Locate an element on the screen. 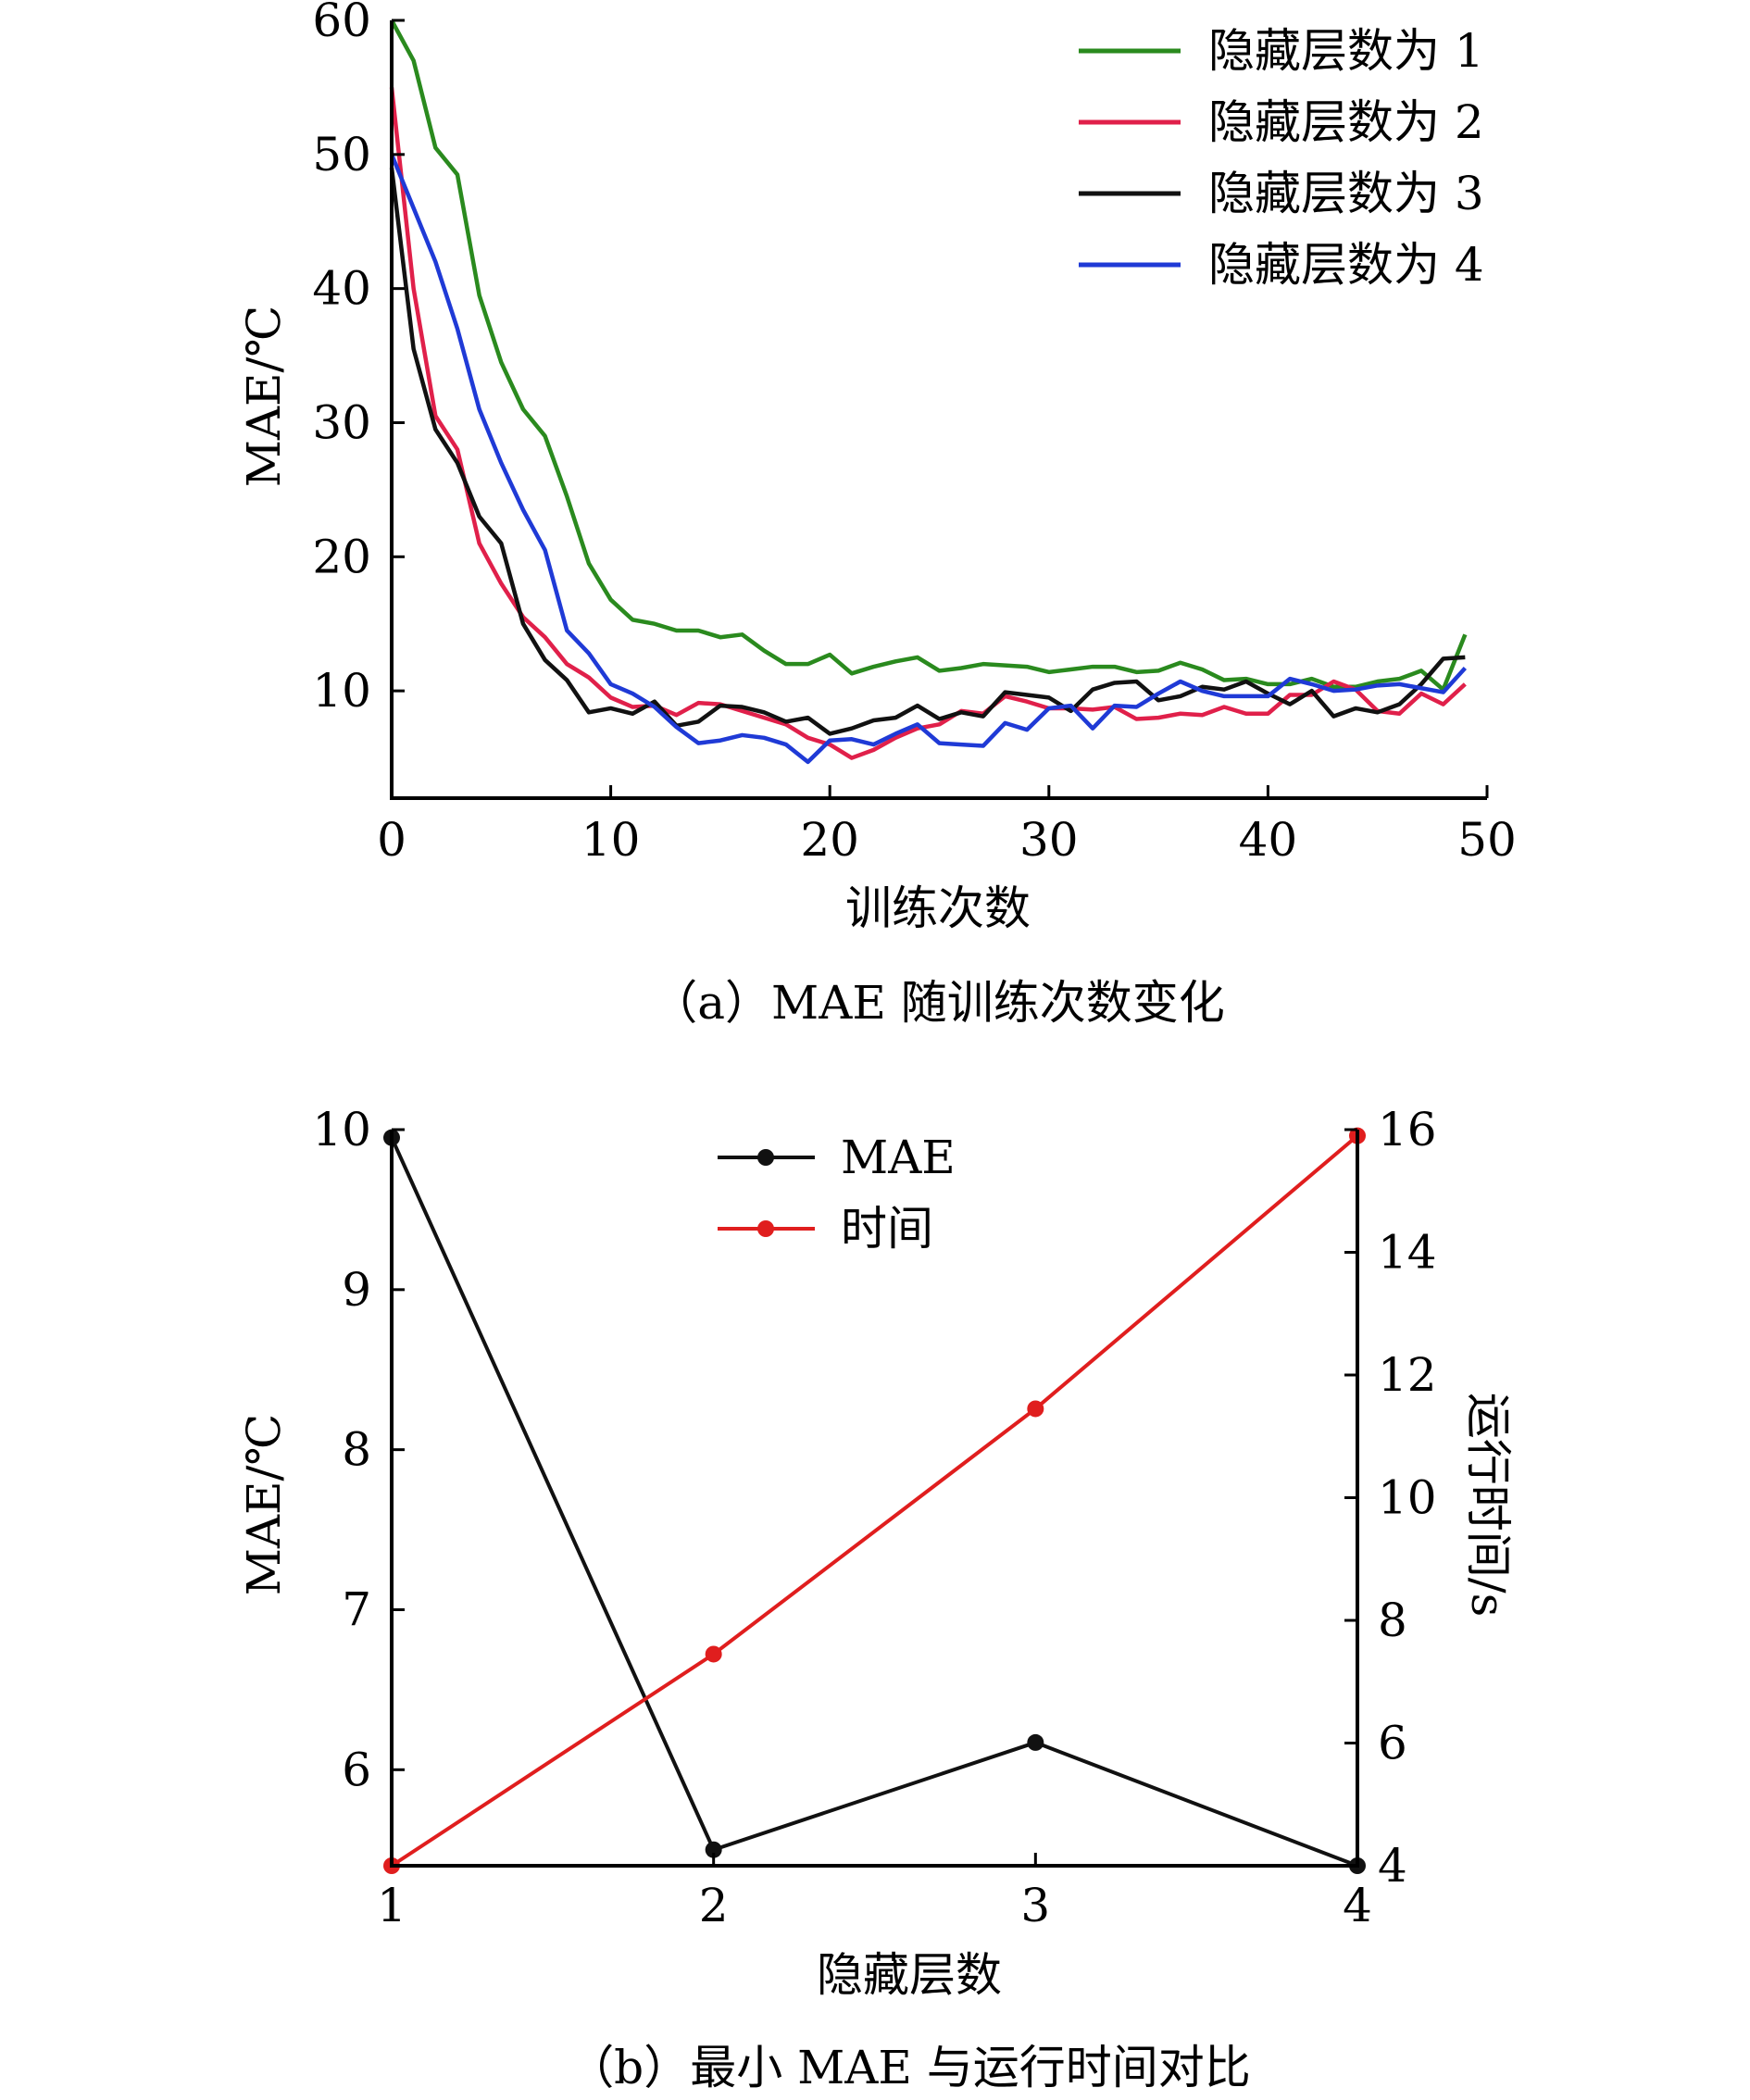 The image size is (1750, 2100). chart-b-x-tick-label: 4 is located at coordinates (1358, 1905).